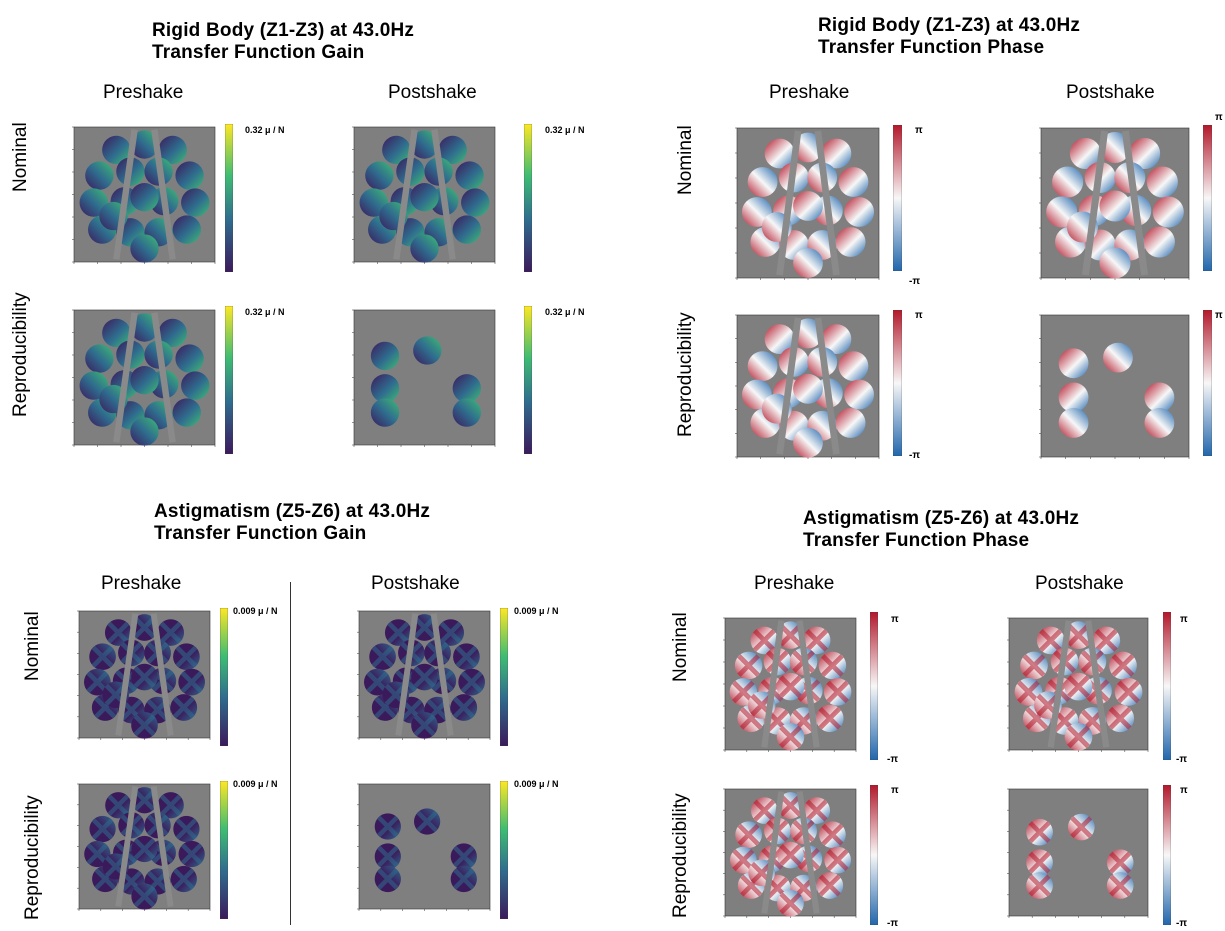 The width and height of the screenshot is (1225, 931). What do you see at coordinates (1079, 583) in the screenshot?
I see `as-phase-col-postshake: Postshake` at bounding box center [1079, 583].